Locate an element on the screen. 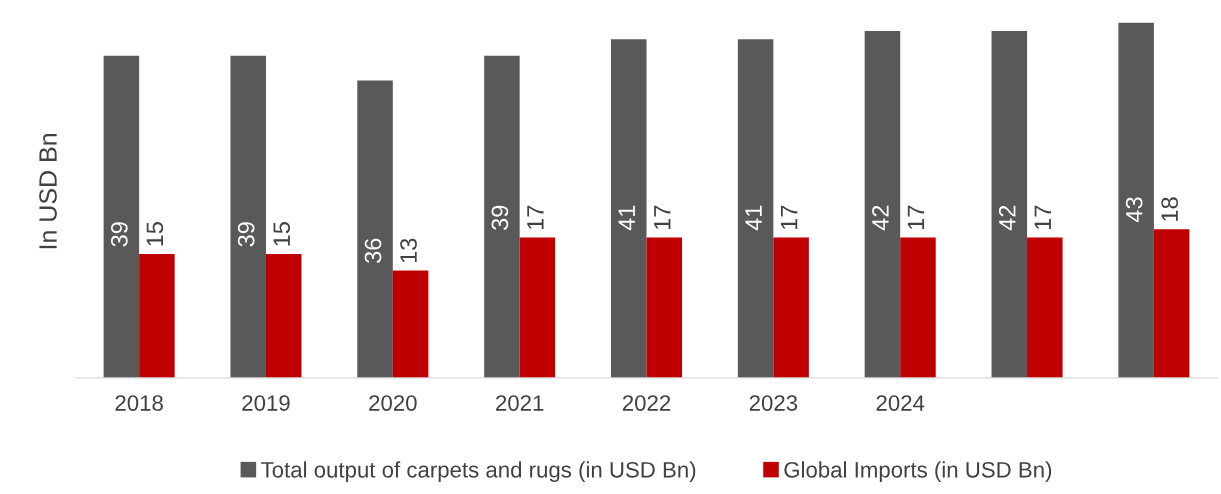 Image resolution: width=1221 pixels, height=494 pixels. x-tick-label: 2022 is located at coordinates (646, 403).